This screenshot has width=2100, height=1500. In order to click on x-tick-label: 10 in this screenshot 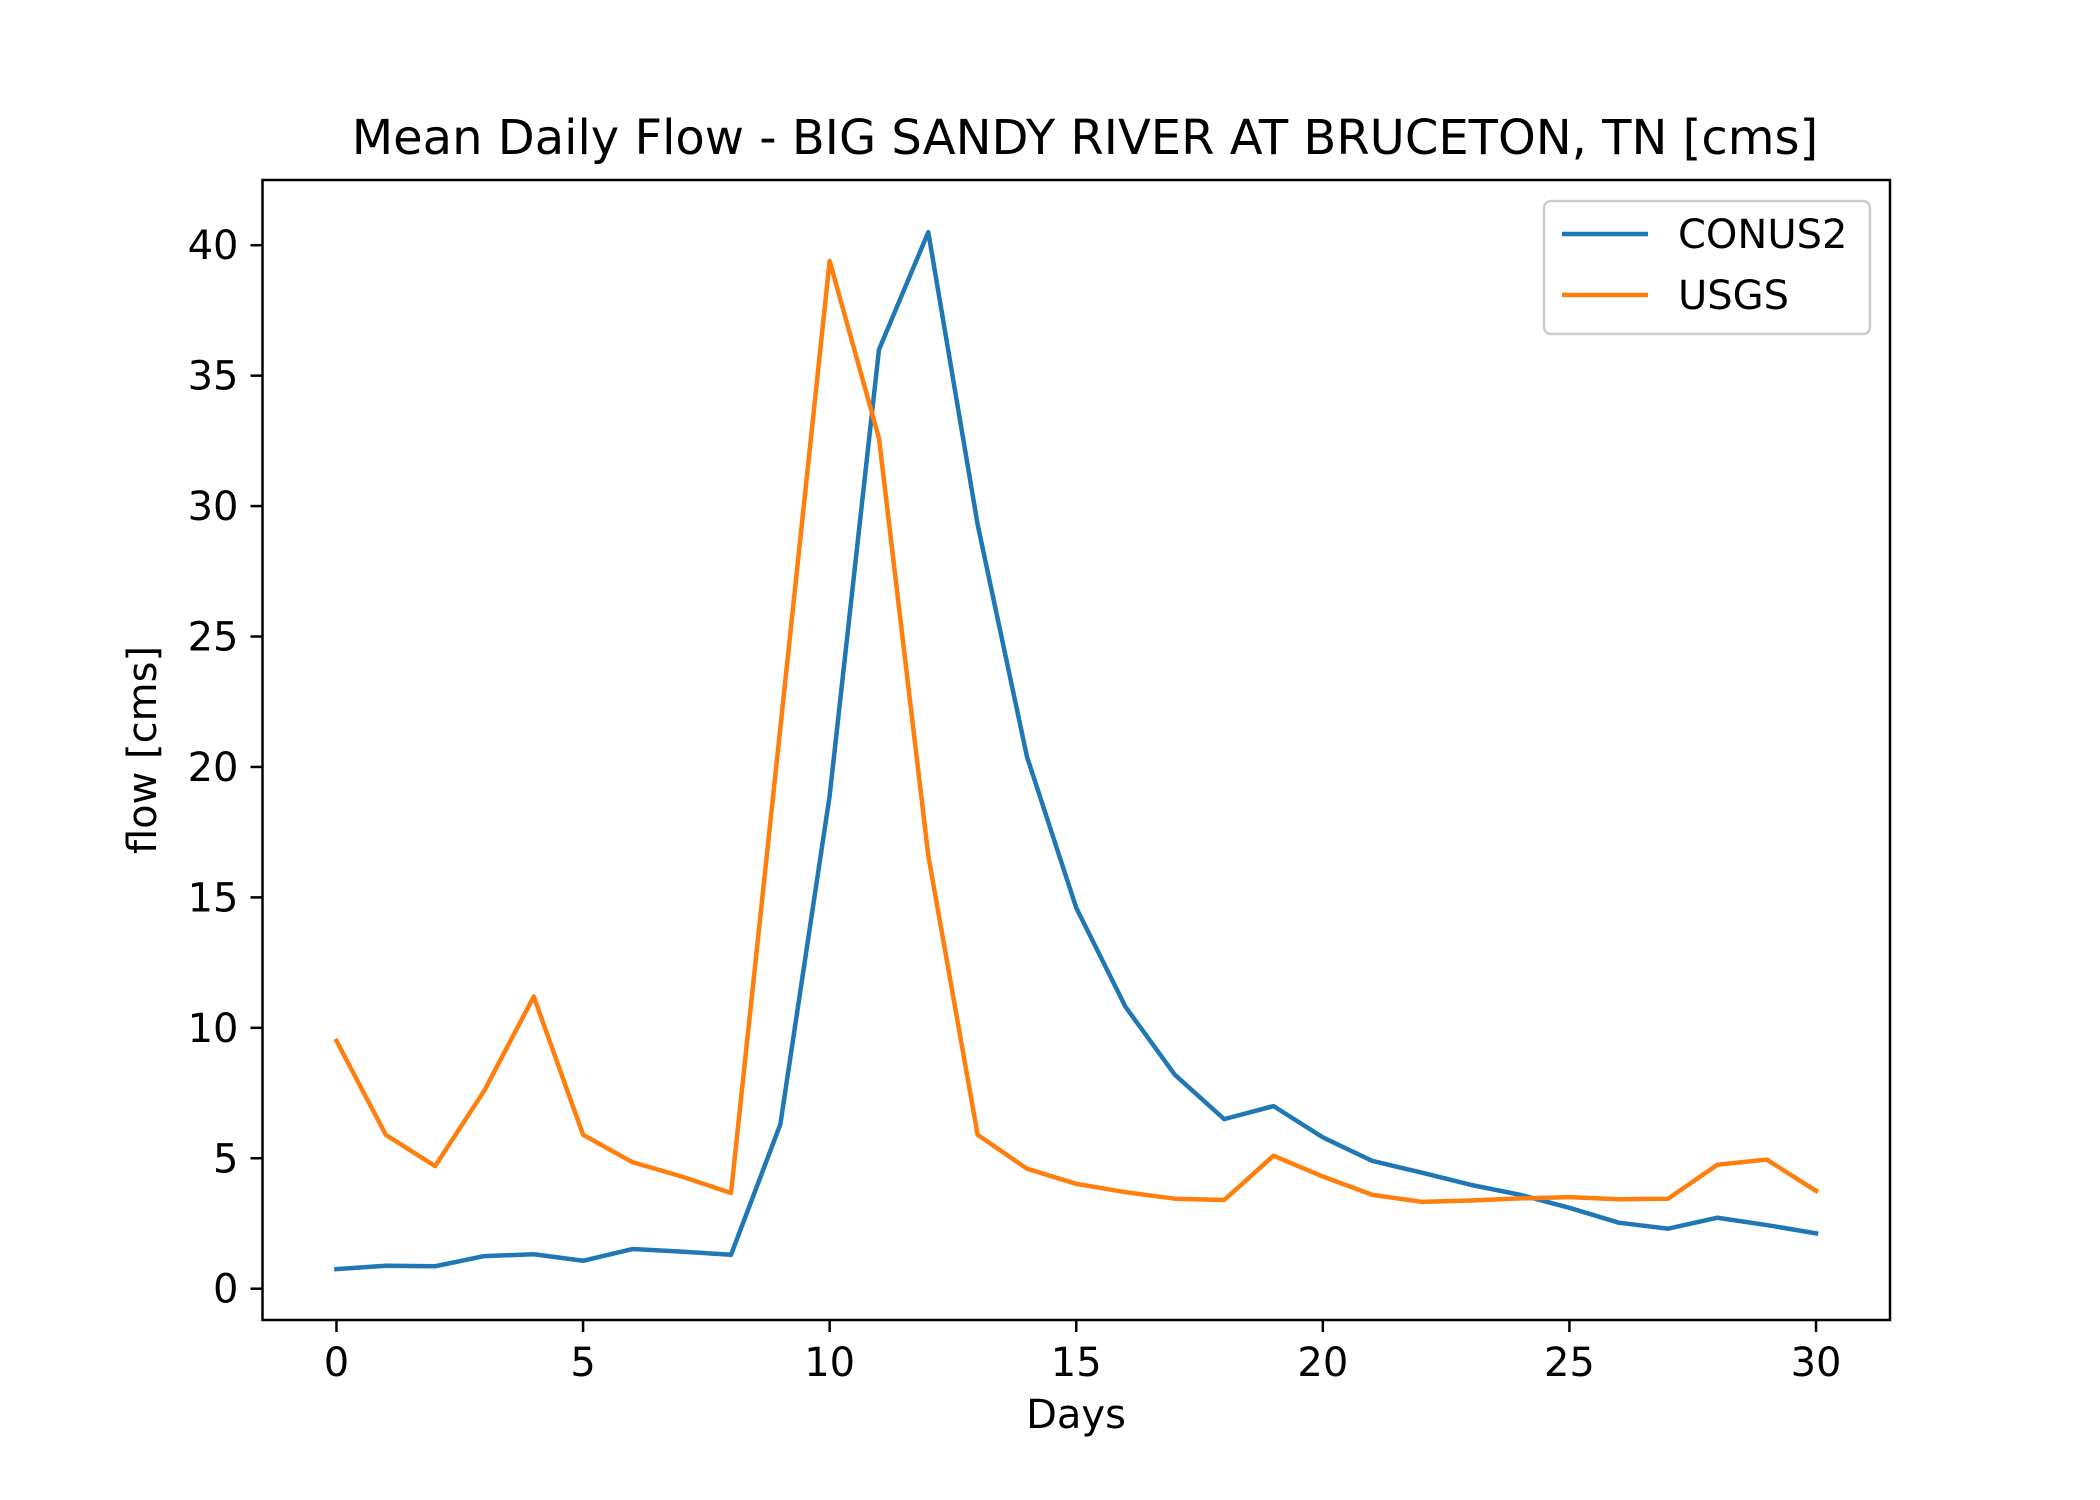, I will do `click(829, 1363)`.